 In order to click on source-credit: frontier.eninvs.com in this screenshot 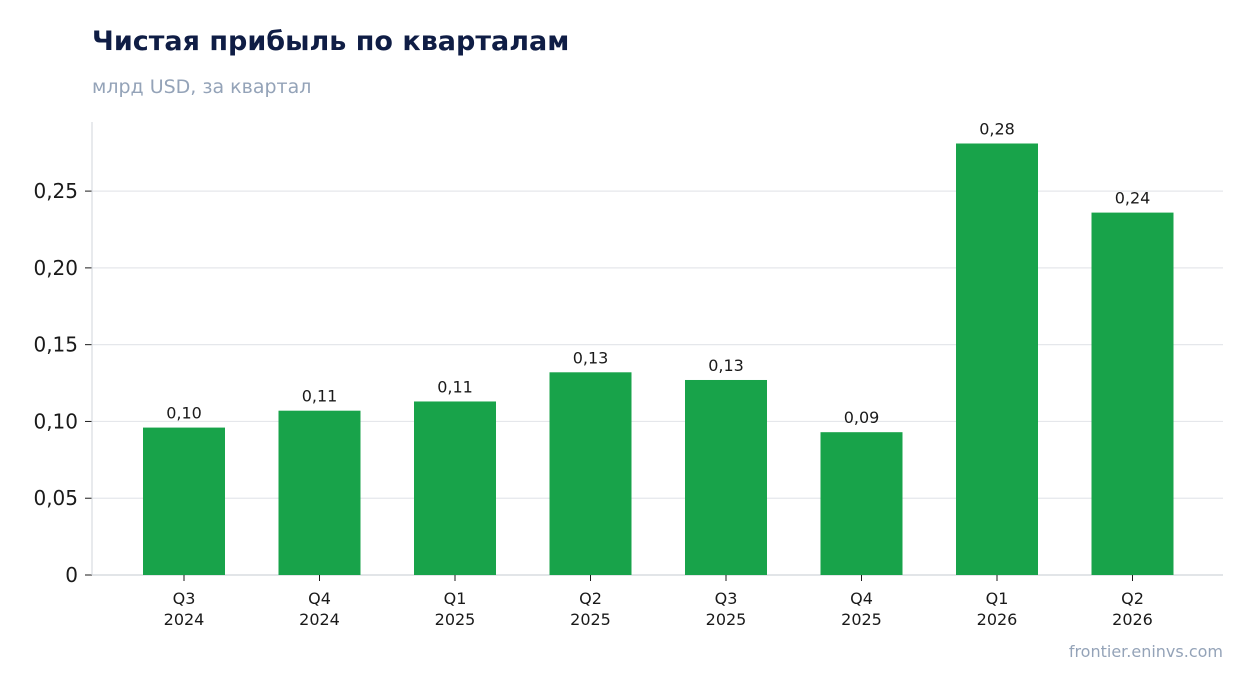, I will do `click(1145, 651)`.